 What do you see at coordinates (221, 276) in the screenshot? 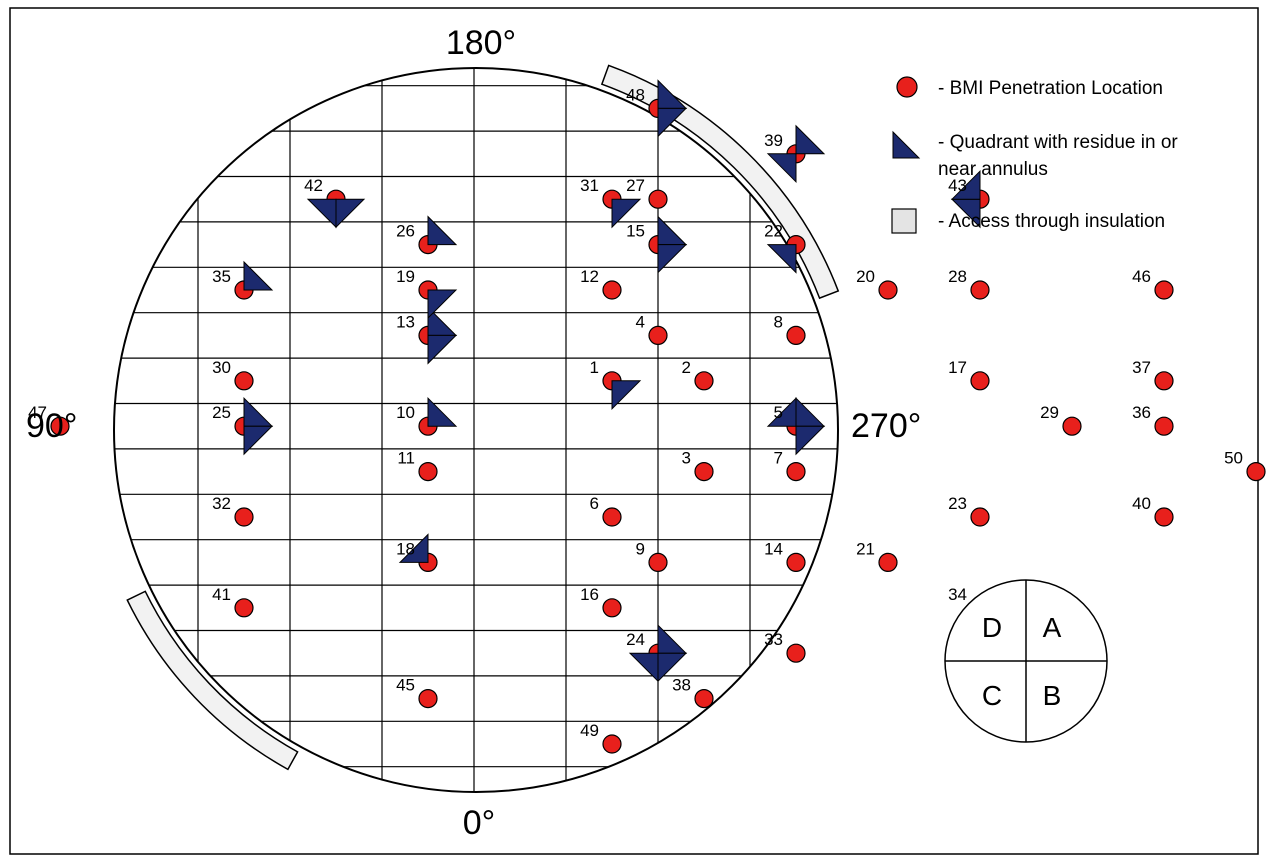
I see `penetration-label: 35` at bounding box center [221, 276].